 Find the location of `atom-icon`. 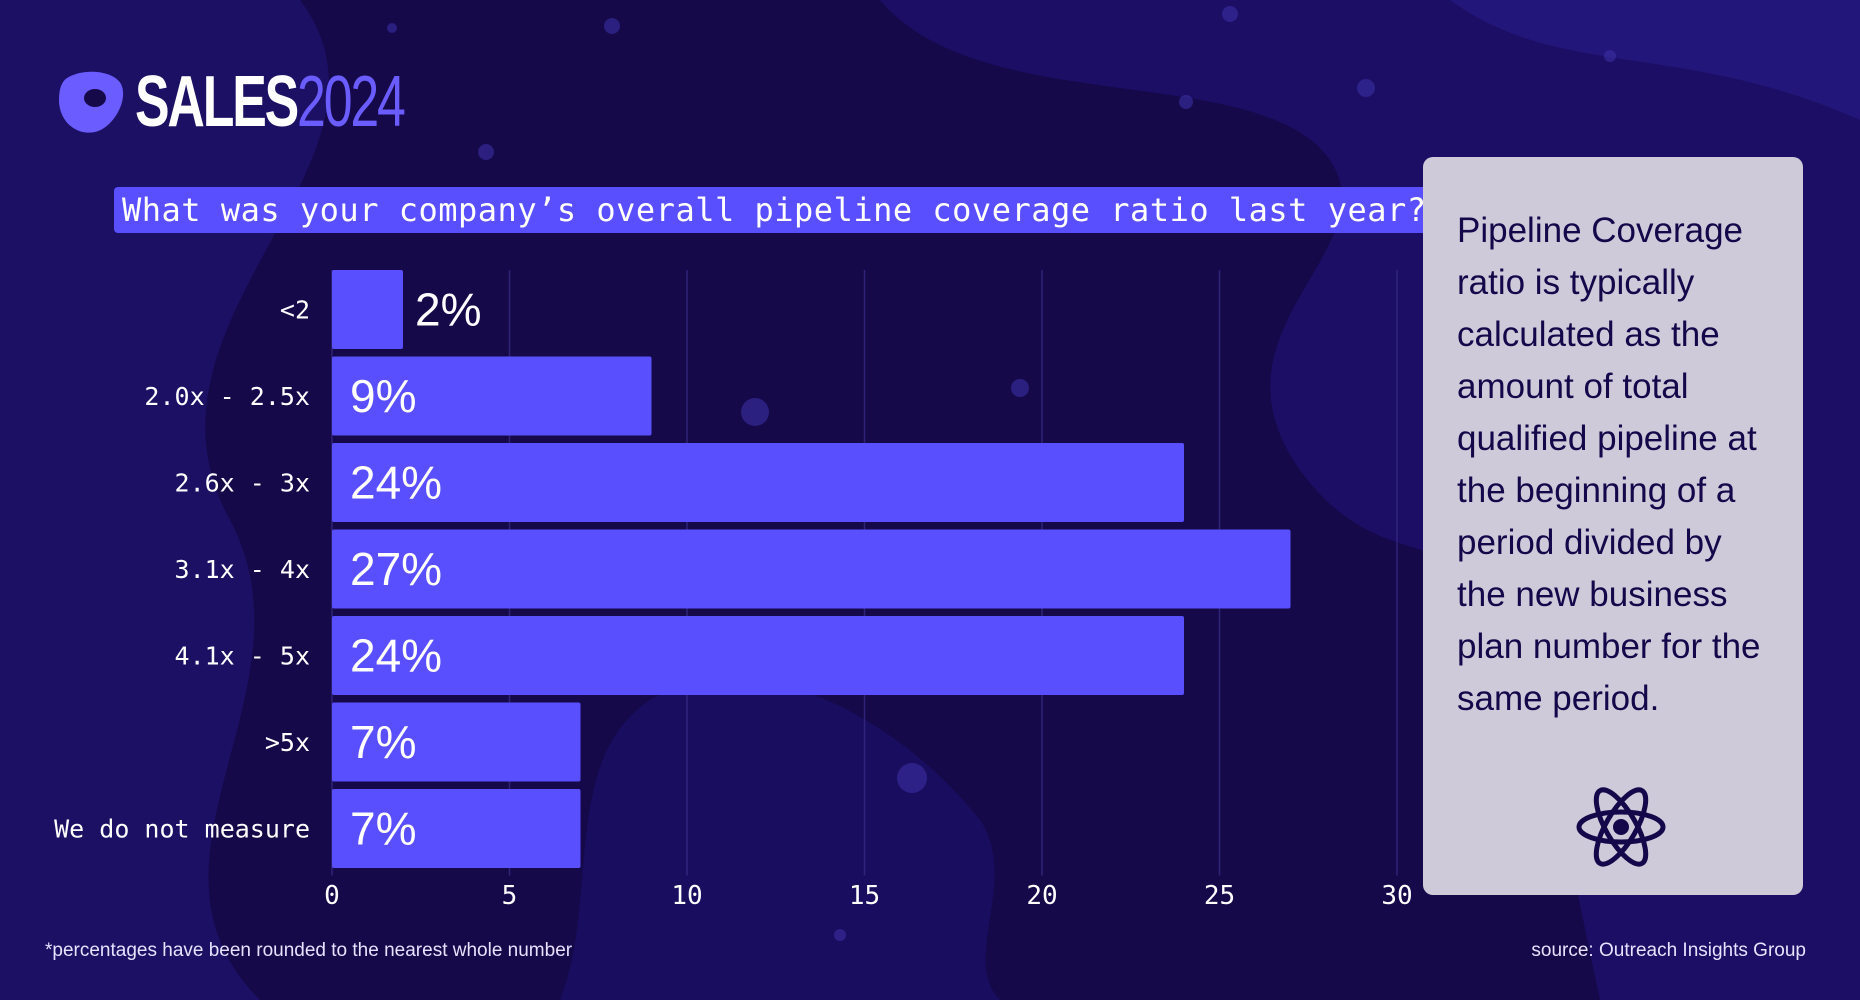

atom-icon is located at coordinates (1621, 827).